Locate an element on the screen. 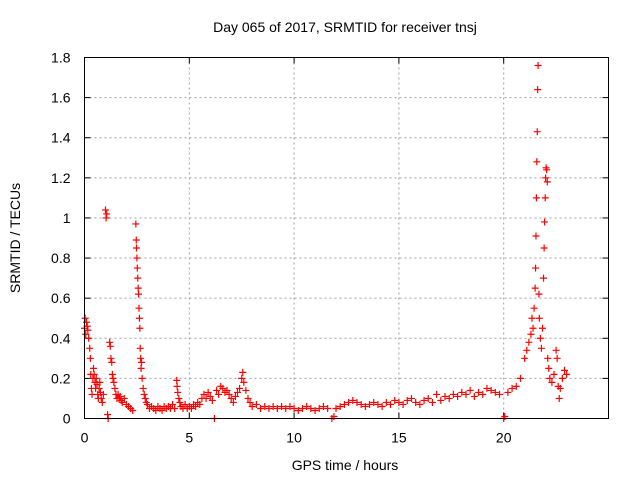 Image resolution: width=640 pixels, height=480 pixels. y-tick-label: 1.4 is located at coordinates (61, 138).